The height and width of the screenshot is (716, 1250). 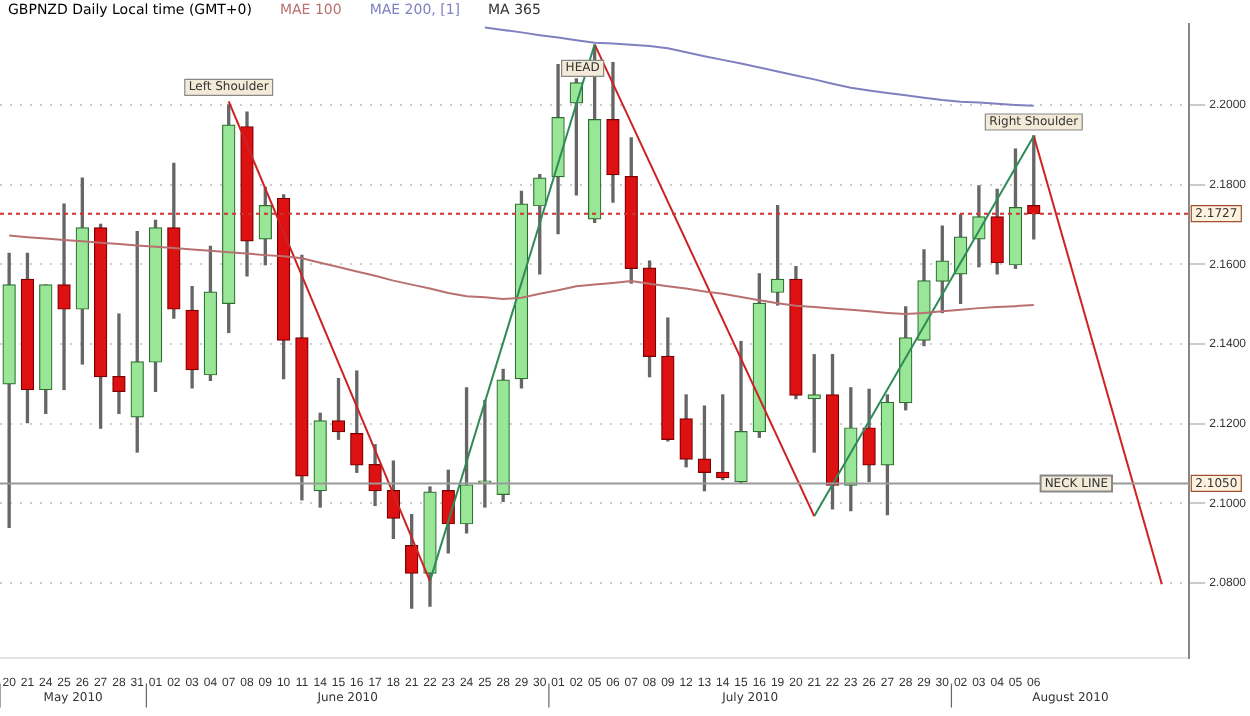 What do you see at coordinates (119, 363) in the screenshot?
I see `candlestick` at bounding box center [119, 363].